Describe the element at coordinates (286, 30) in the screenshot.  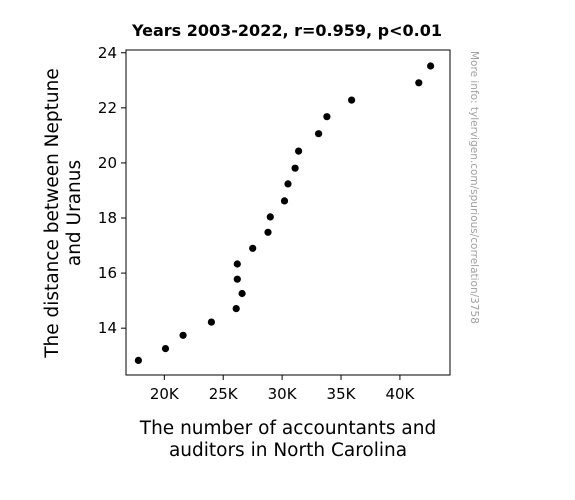
I see `chart-title: Years 2003-2022, r=0.959, p<0.01` at that location.